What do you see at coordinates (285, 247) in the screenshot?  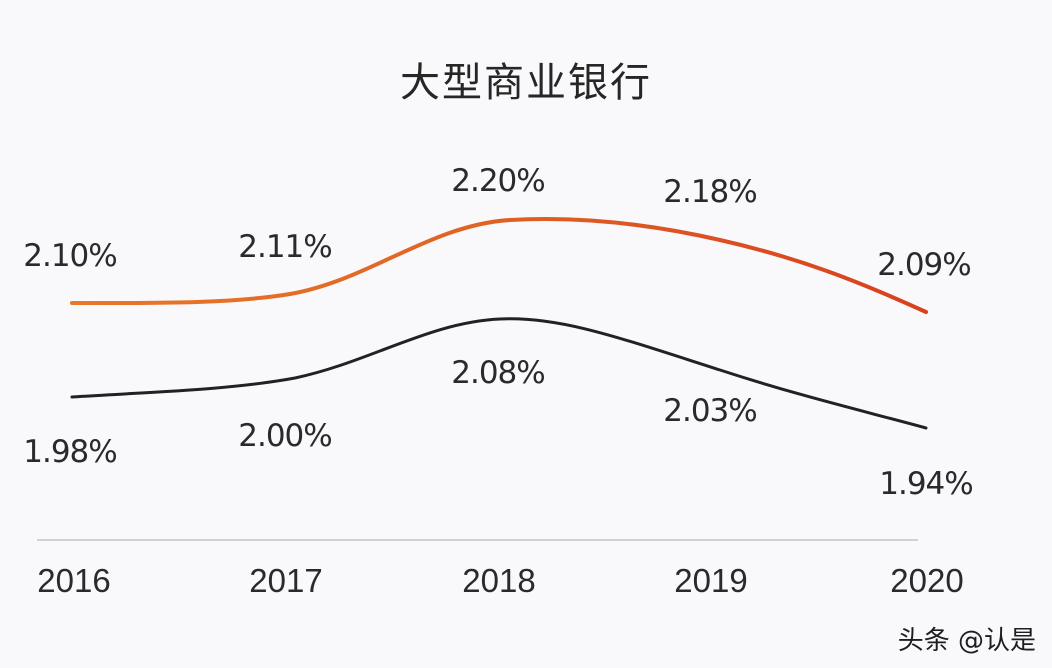 I see `data-label-upper-2017: 2.11%` at bounding box center [285, 247].